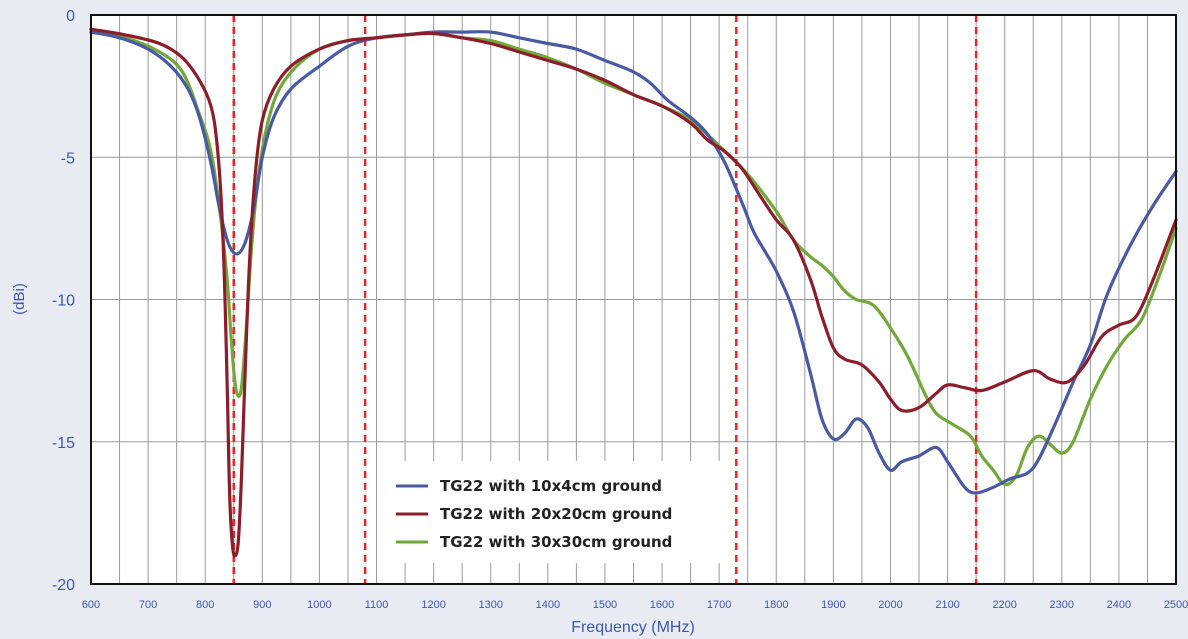  I want to click on x-tick-label: 1200, so click(433, 605).